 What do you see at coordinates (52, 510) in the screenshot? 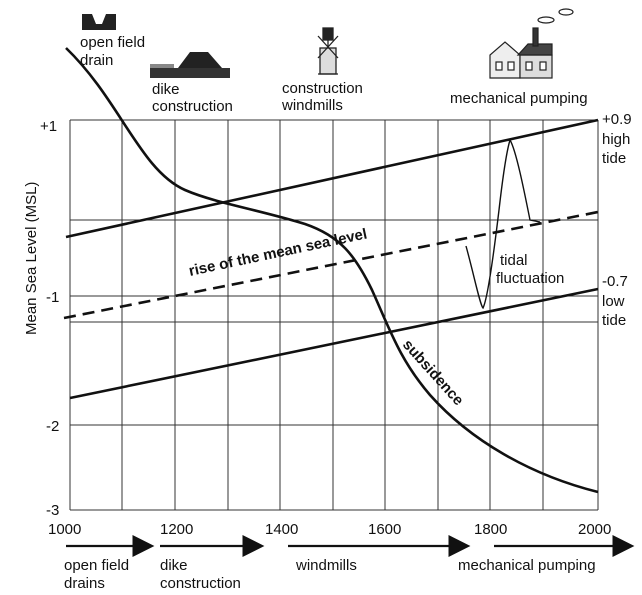
I see `y-tick-minus3: -3` at bounding box center [52, 510].